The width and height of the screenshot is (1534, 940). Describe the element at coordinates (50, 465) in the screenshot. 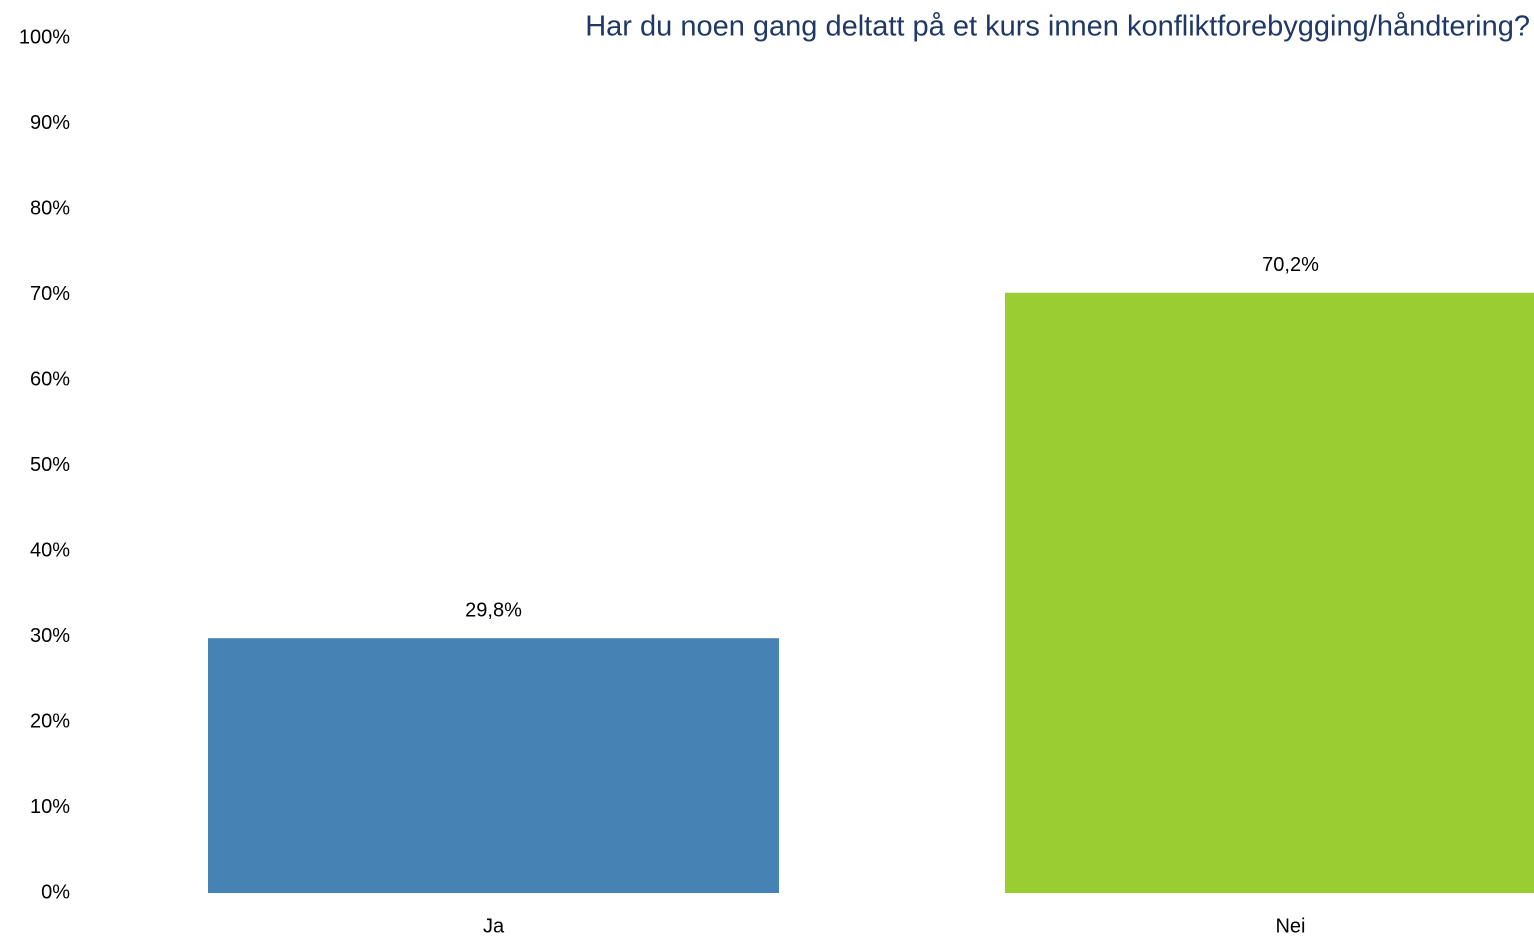

I see `y-tick-label: 50%` at that location.